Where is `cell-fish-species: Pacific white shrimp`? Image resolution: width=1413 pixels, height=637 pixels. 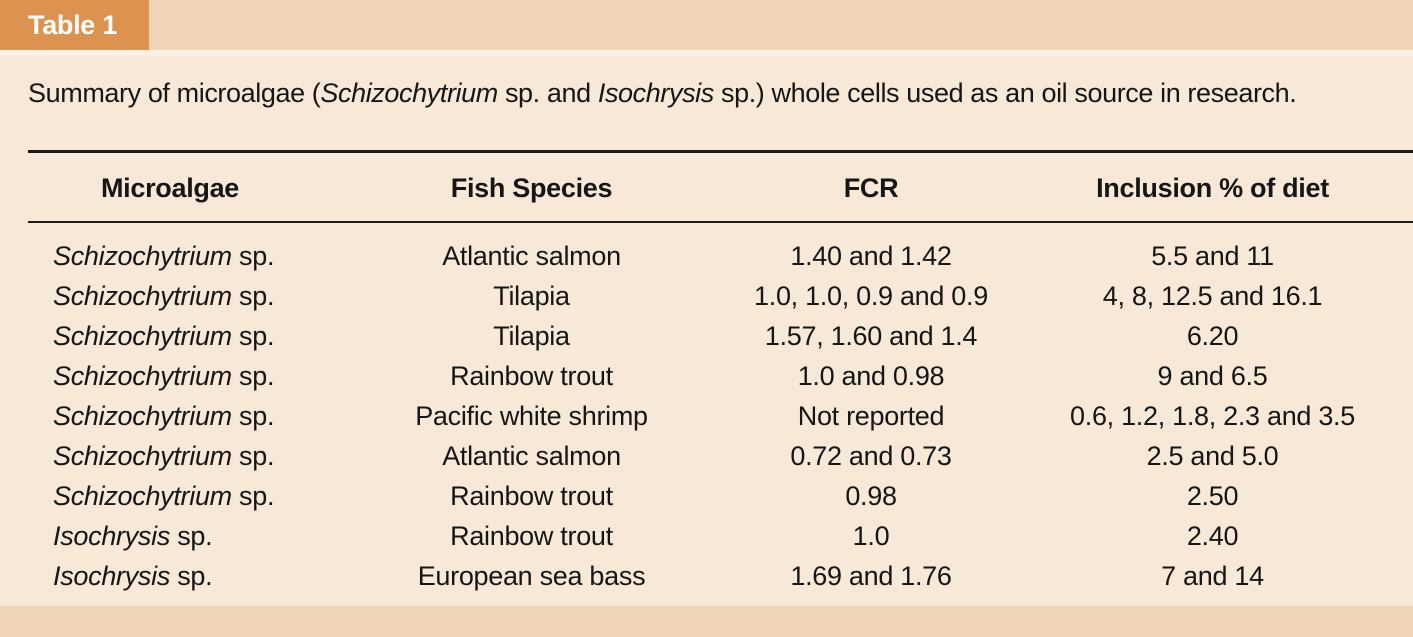 cell-fish-species: Pacific white shrimp is located at coordinates (531, 416).